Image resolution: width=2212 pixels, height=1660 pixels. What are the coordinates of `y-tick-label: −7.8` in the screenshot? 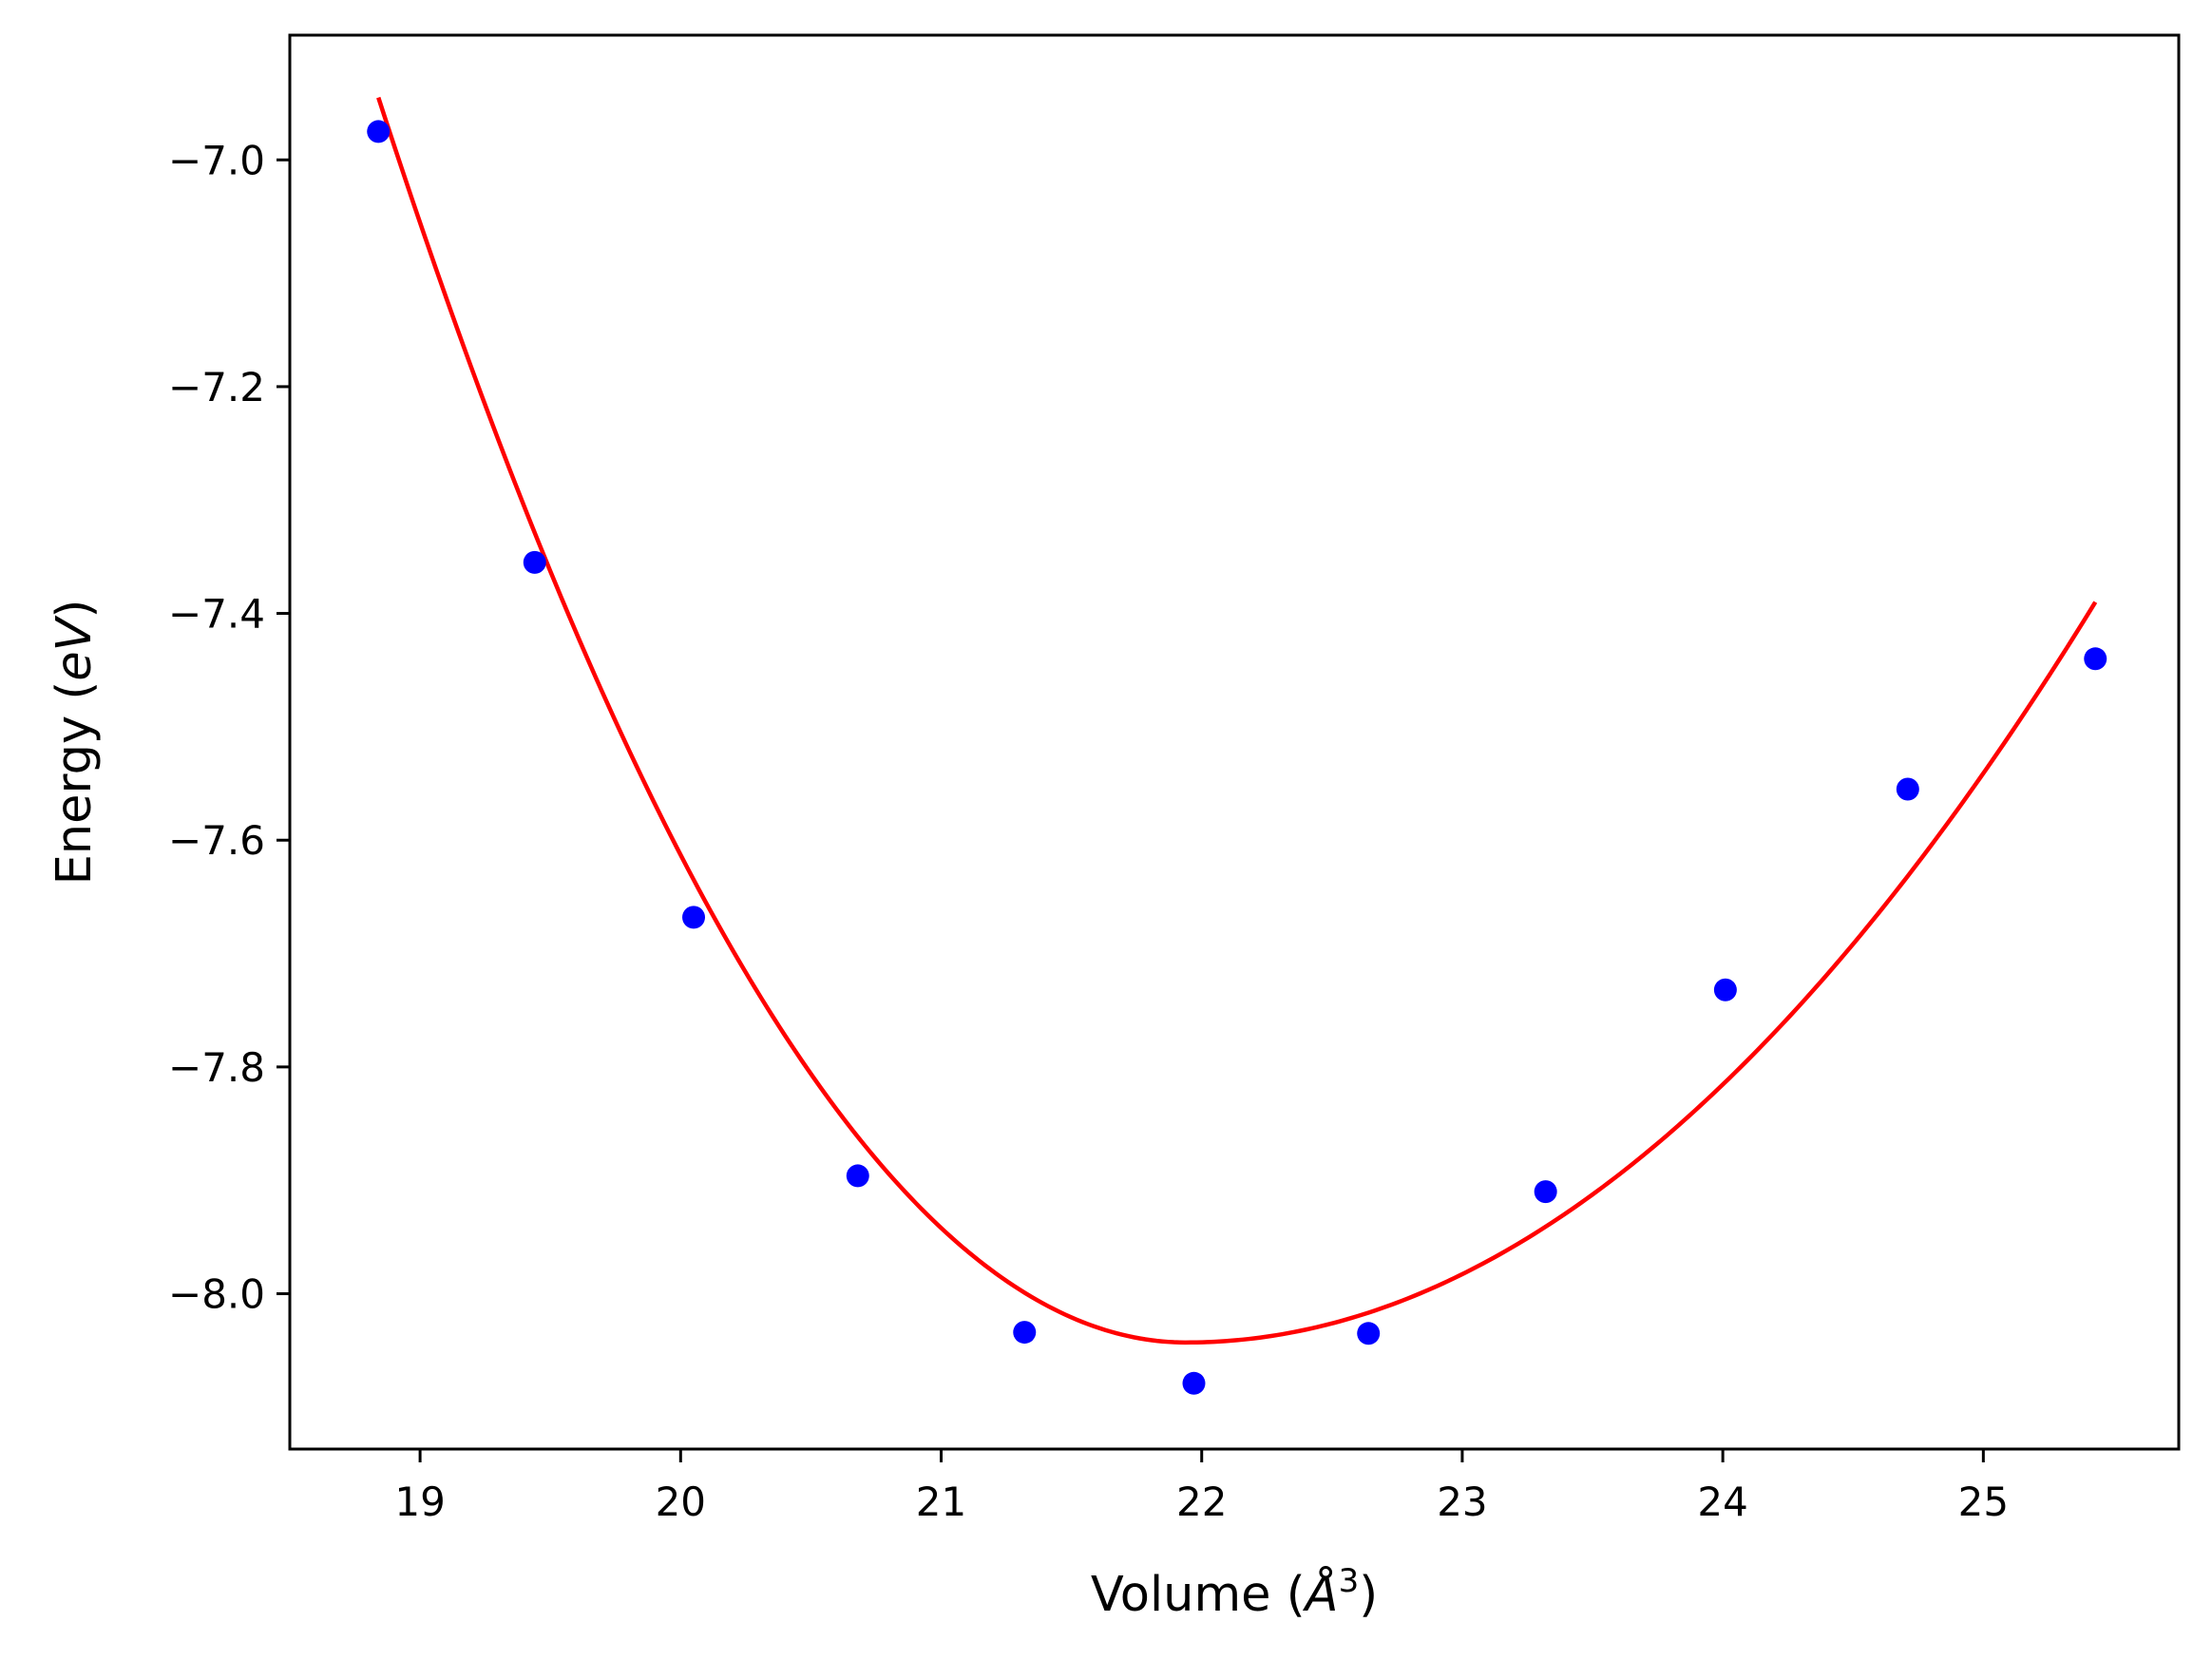 It's located at (216, 1067).